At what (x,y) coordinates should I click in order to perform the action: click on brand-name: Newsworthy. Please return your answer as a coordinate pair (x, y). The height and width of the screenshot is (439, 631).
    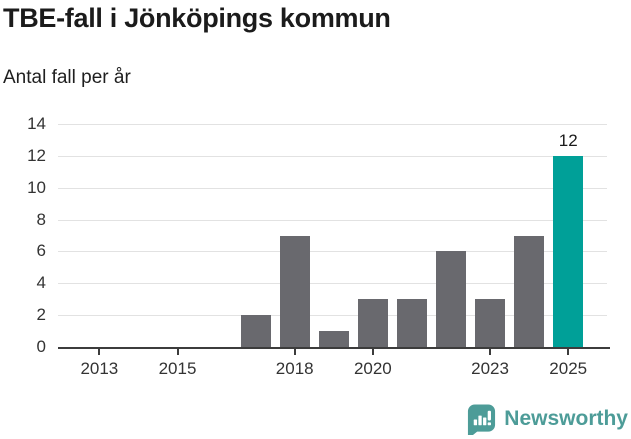
    Looking at the image, I should click on (566, 418).